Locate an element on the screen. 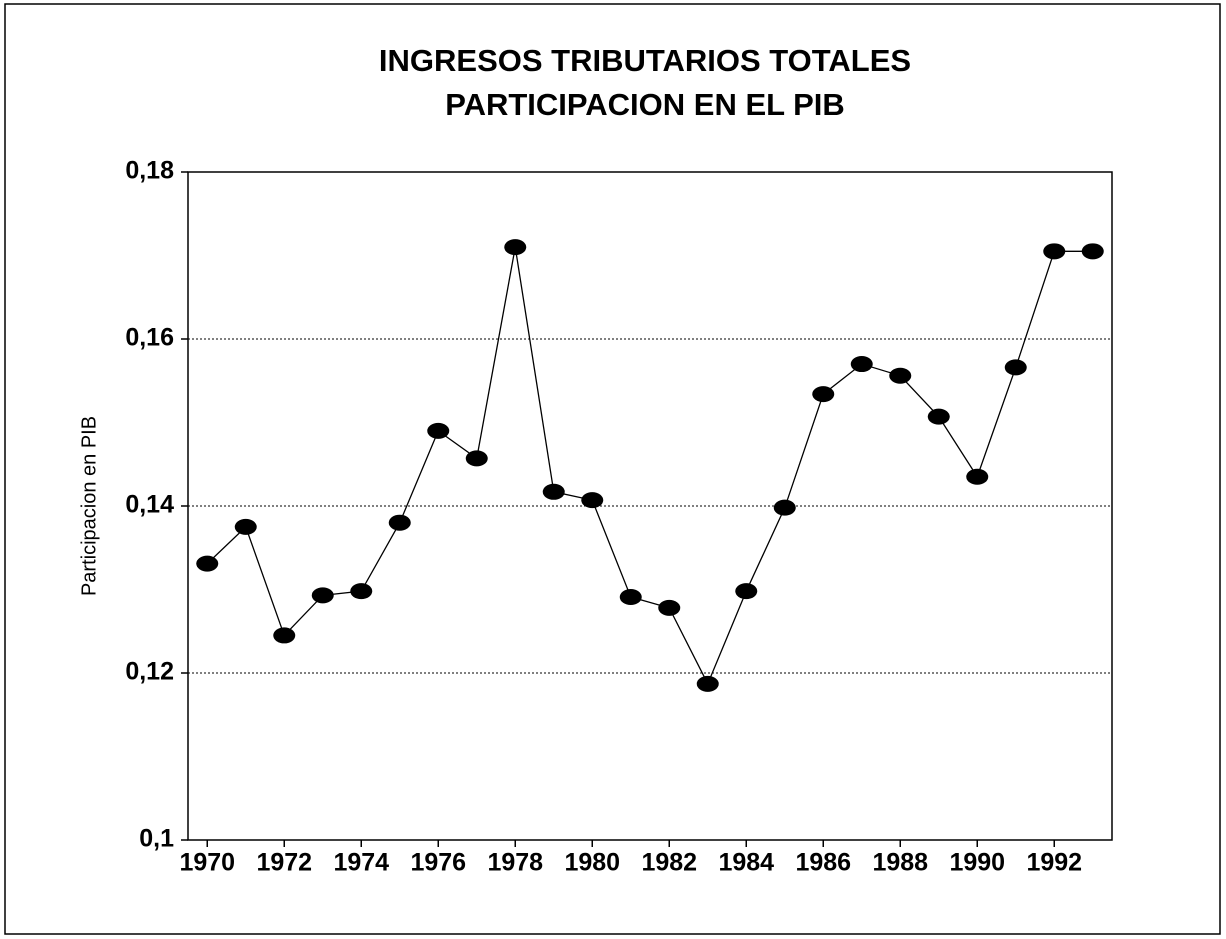 The image size is (1226, 939). x-tick-label: 1974 is located at coordinates (361, 863).